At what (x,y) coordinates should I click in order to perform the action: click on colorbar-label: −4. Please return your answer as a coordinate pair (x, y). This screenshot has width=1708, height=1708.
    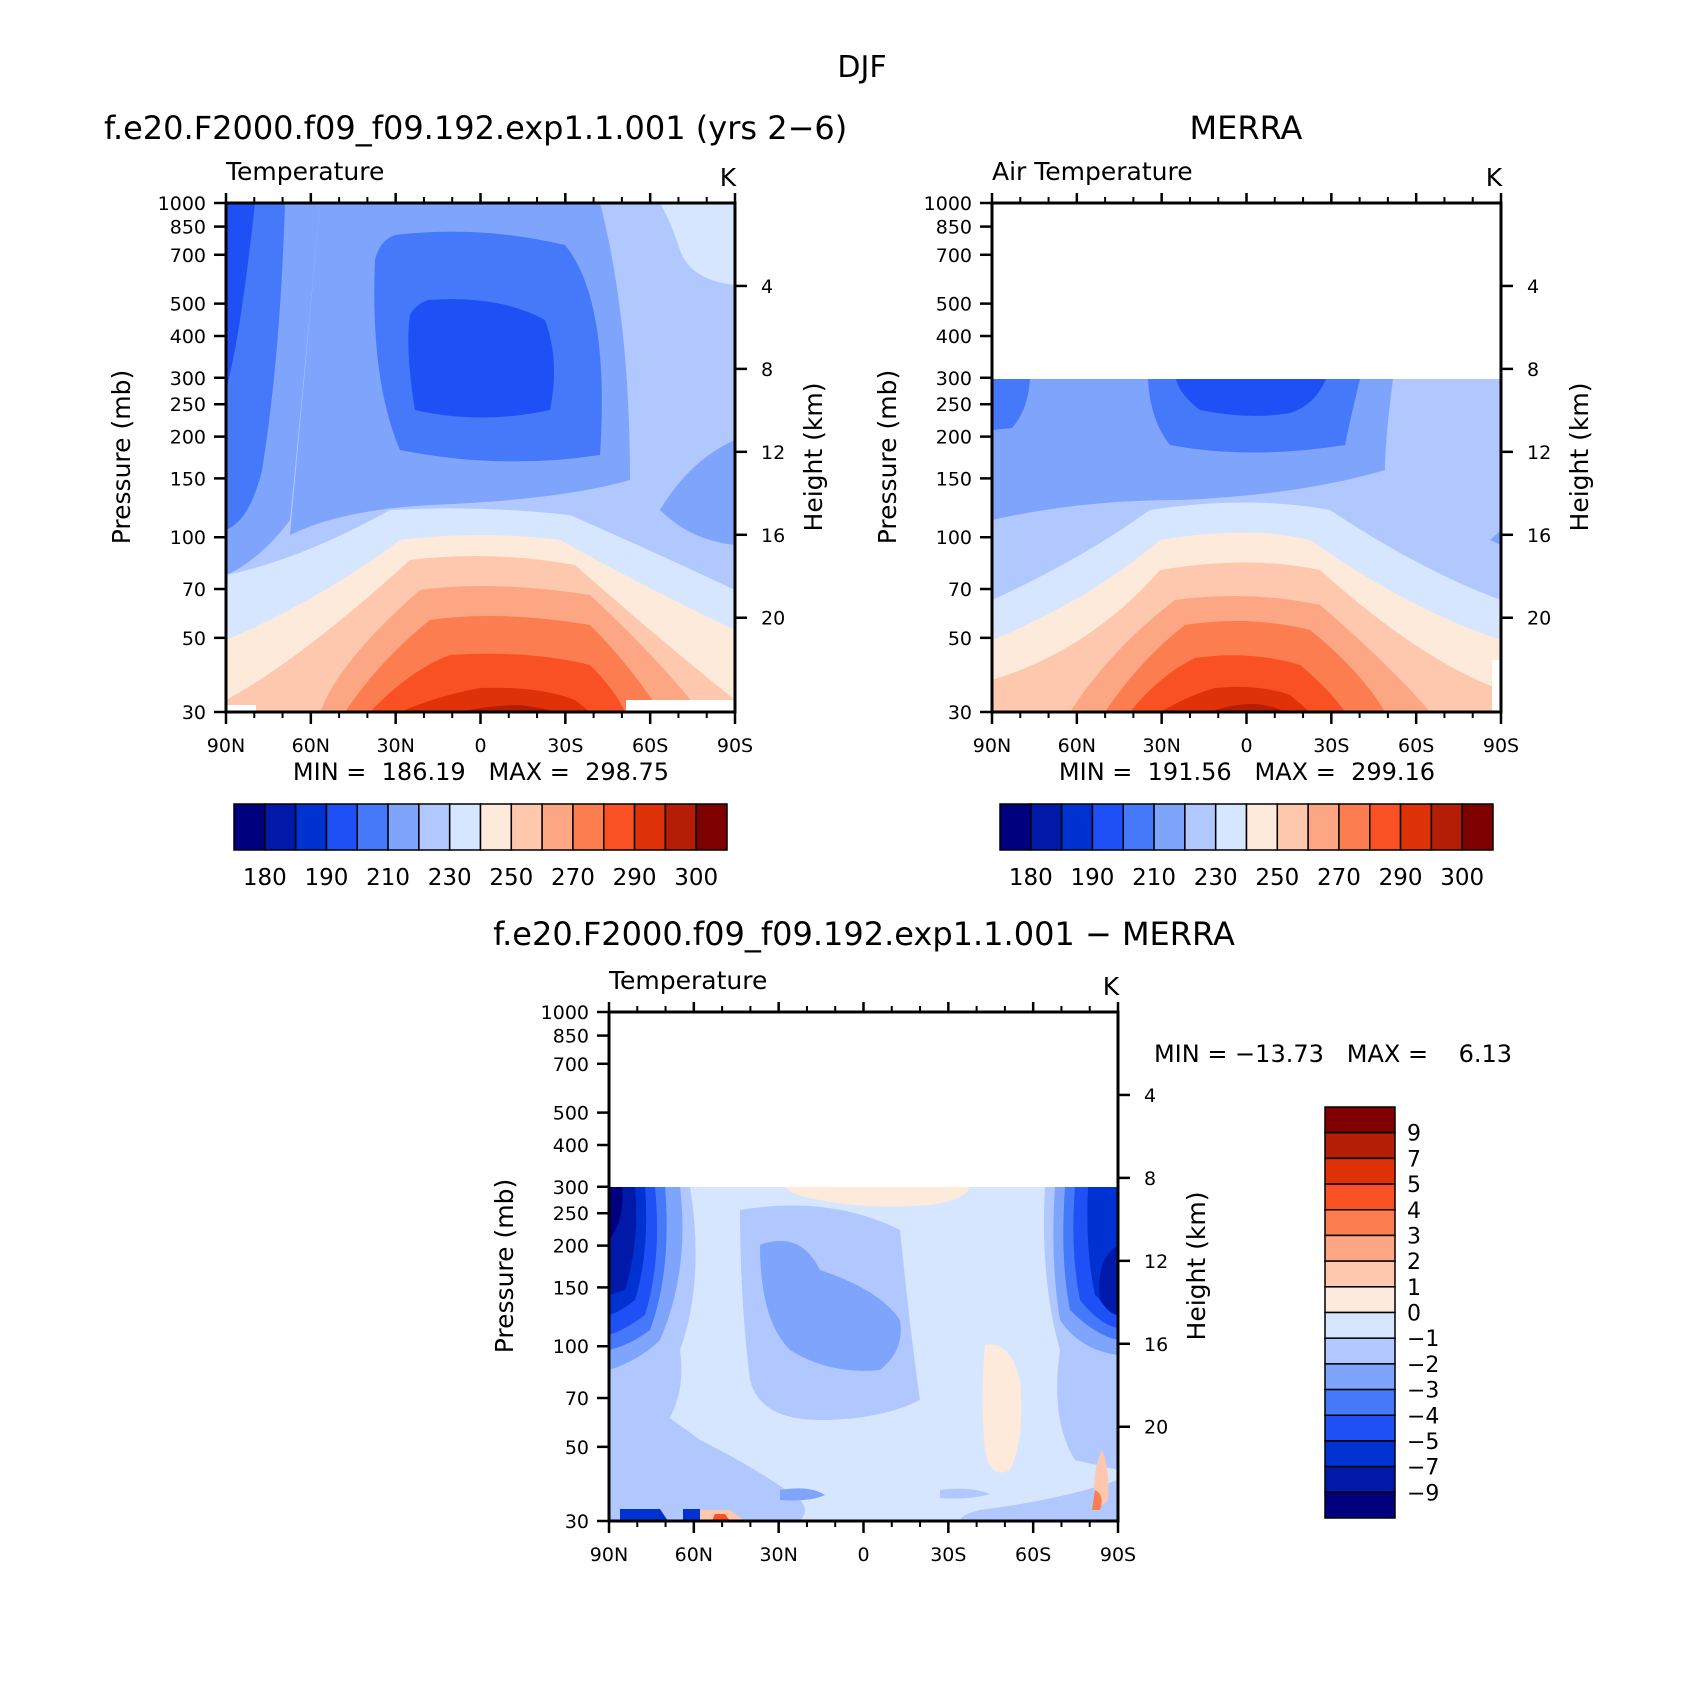
    Looking at the image, I should click on (1423, 1416).